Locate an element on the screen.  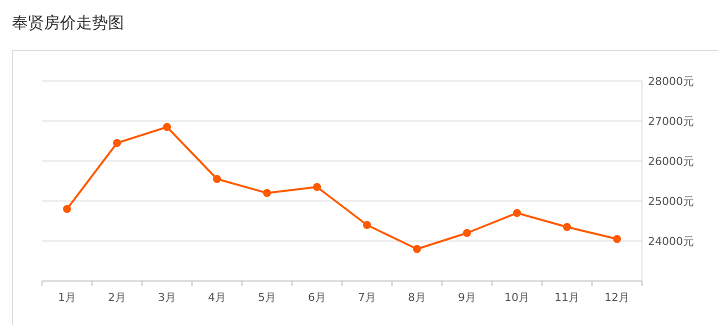
x-tick-label: 11月 is located at coordinates (567, 297).